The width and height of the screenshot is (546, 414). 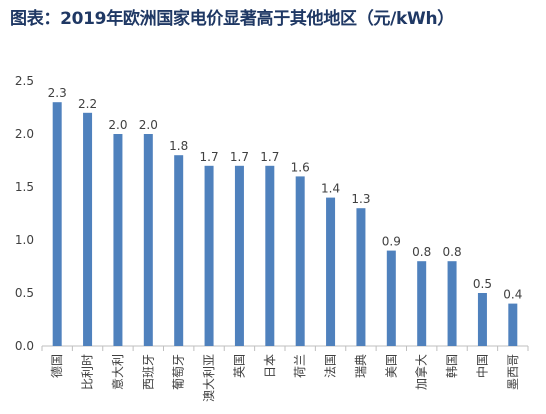 I want to click on x-tick-label: 荷兰, so click(x=300, y=366).